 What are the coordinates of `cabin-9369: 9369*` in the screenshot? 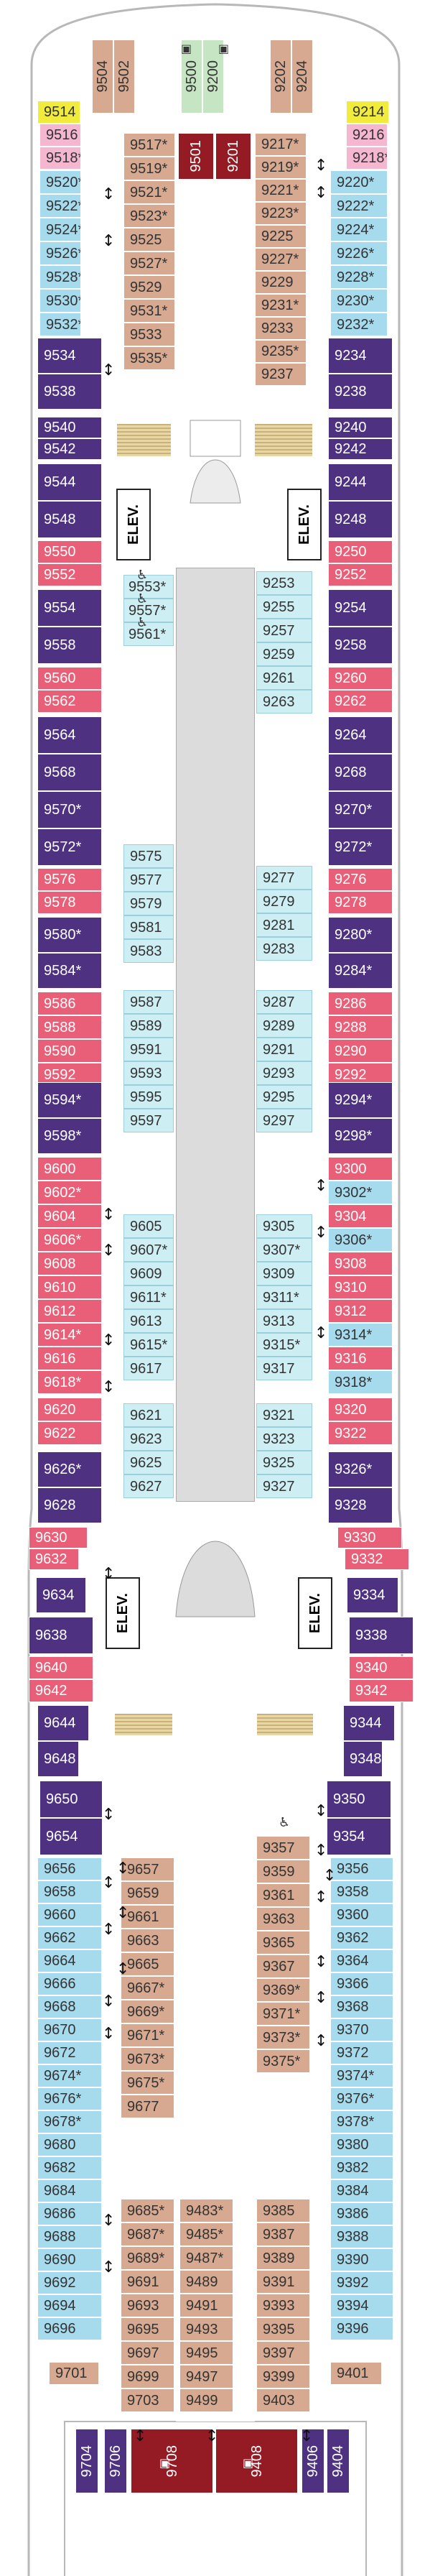 It's located at (283, 1990).